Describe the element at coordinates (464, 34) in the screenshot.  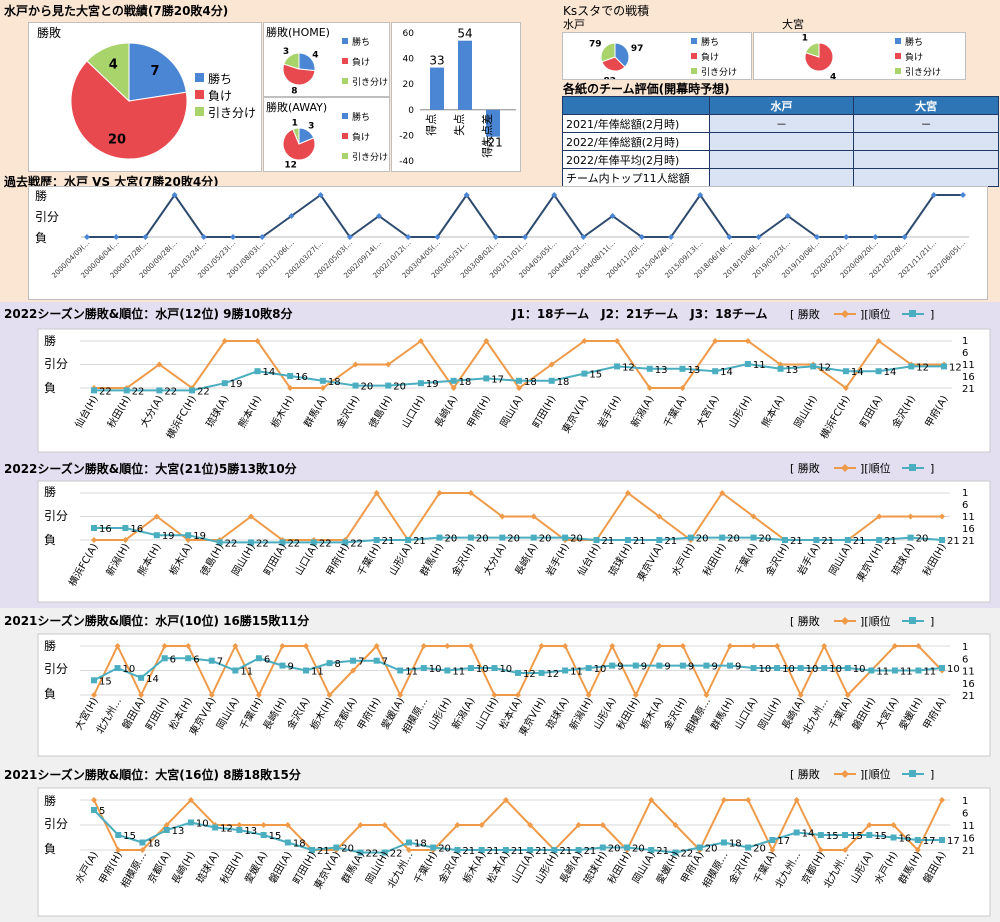
I see `bar-value: 54` at that location.